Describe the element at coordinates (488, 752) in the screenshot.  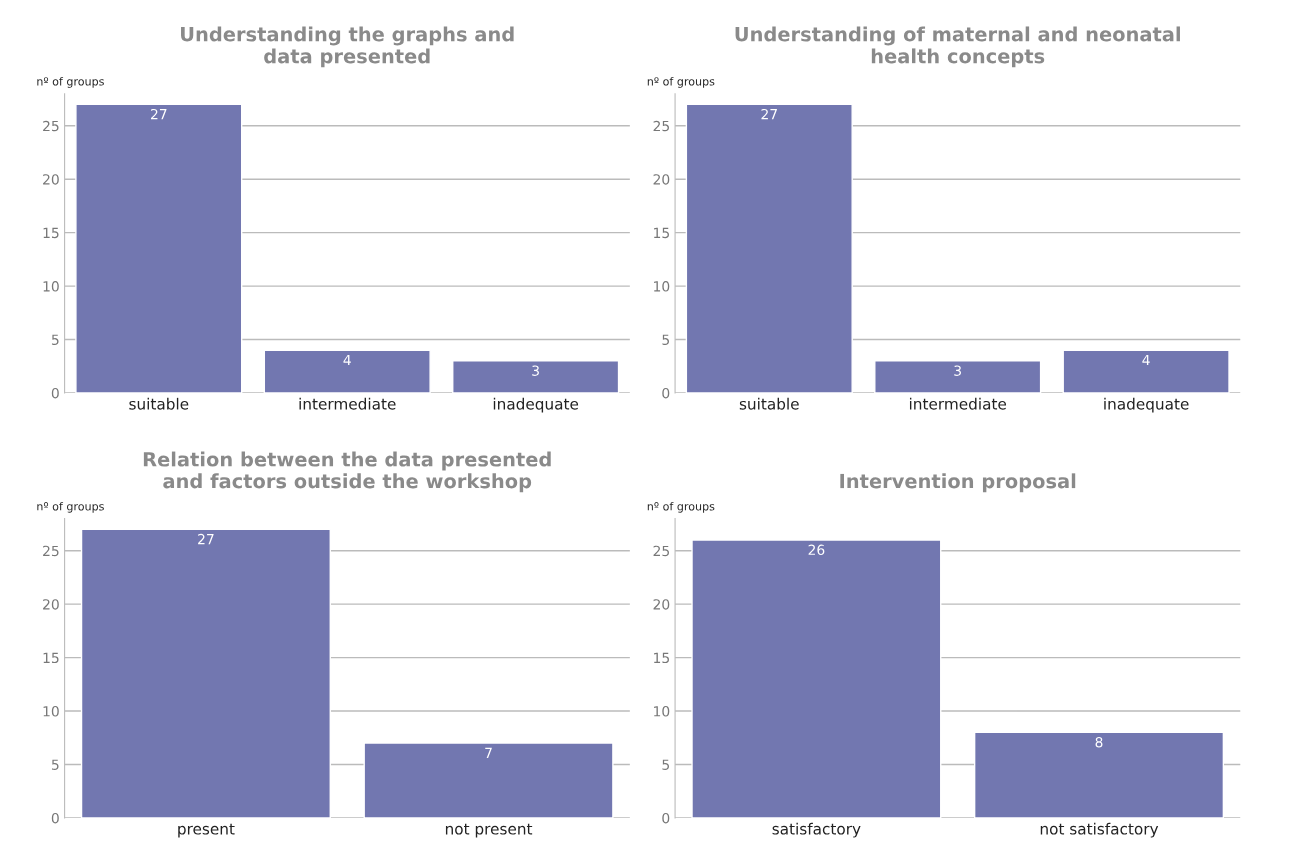
I see `data-label: 7` at that location.